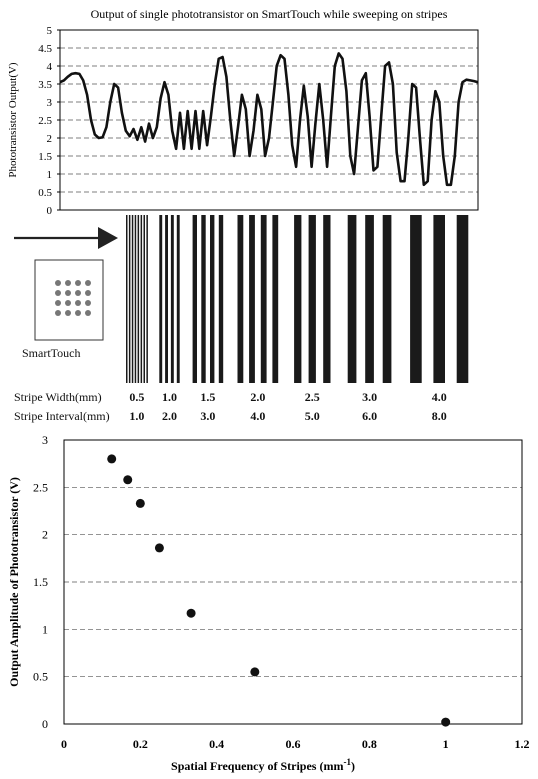 Image resolution: width=538 pixels, height=779 pixels. I want to click on stripe-interval-value: 2.0, so click(169, 416).